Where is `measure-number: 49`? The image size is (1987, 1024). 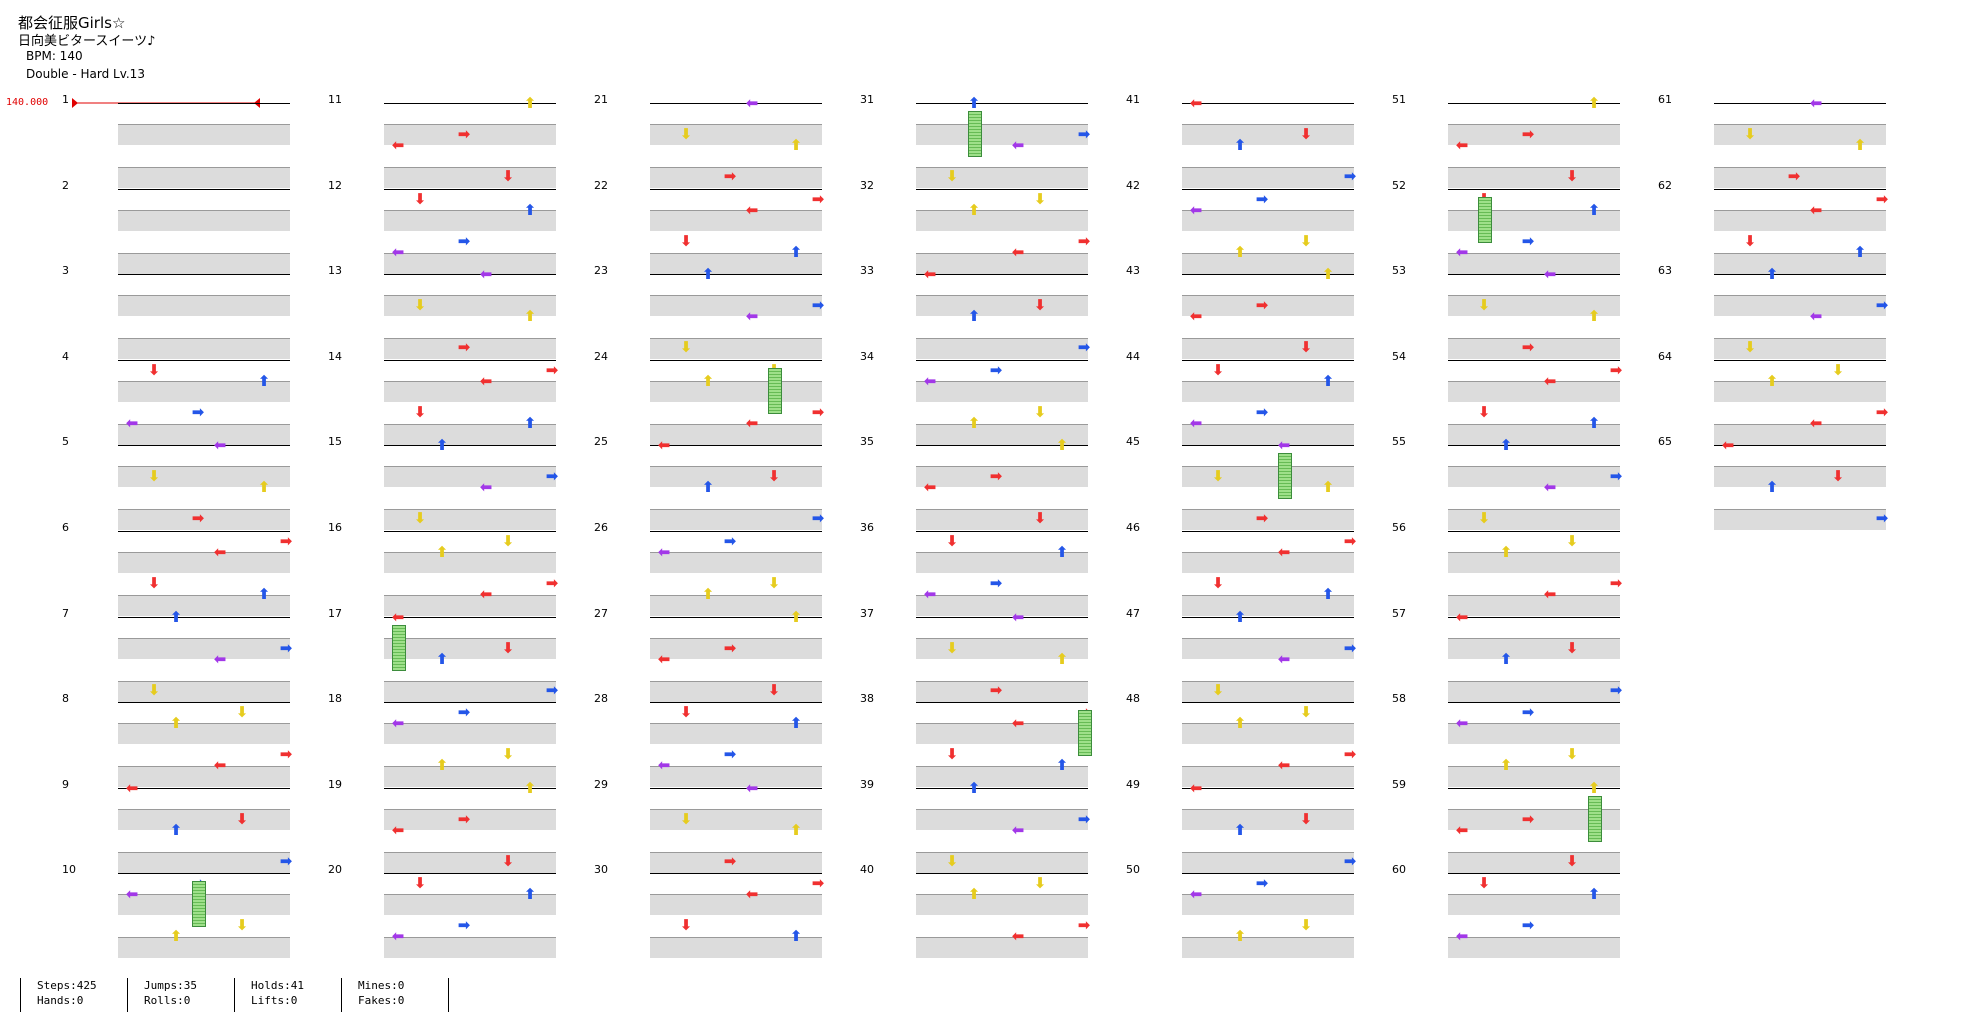 measure-number: 49 is located at coordinates (1133, 784).